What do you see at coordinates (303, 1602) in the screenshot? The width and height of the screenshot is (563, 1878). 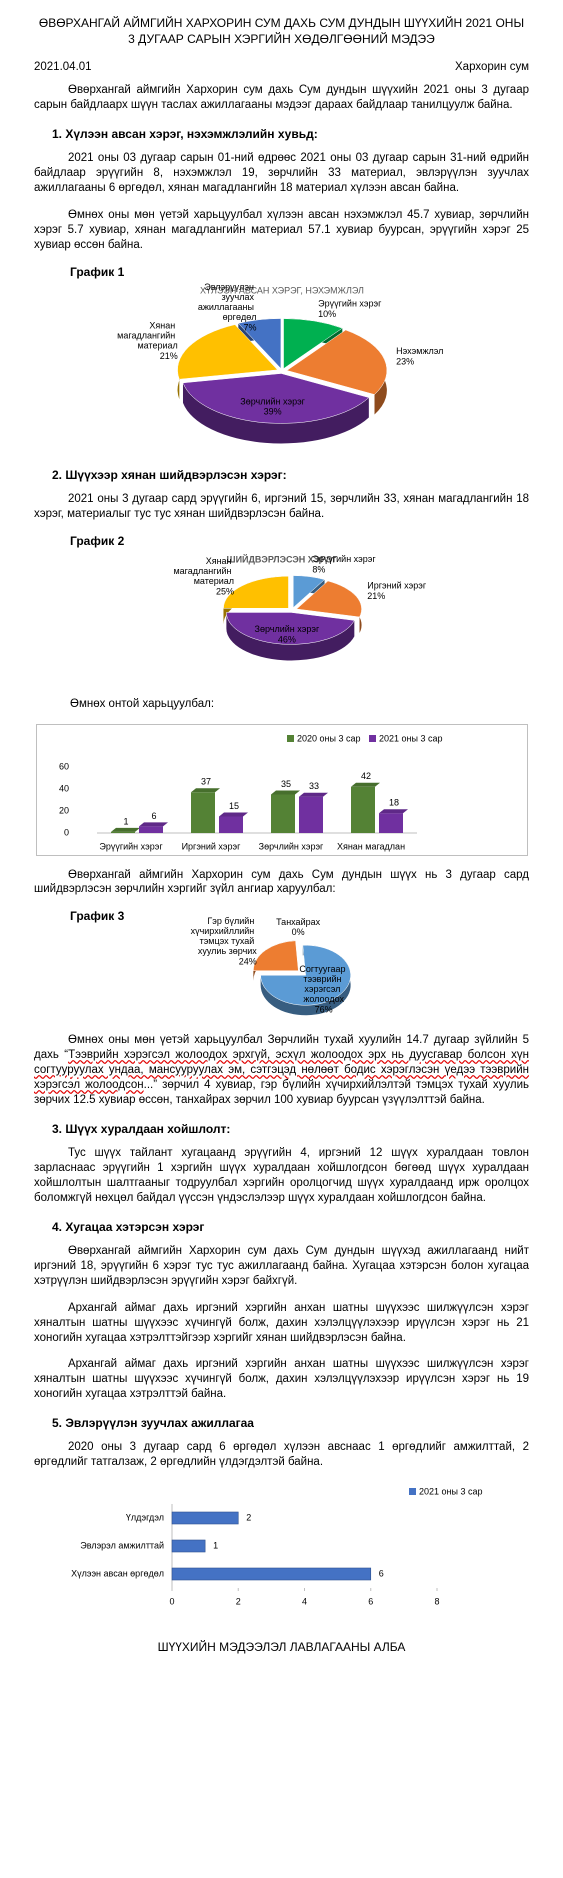 I see `x-tick-label: 4` at bounding box center [303, 1602].